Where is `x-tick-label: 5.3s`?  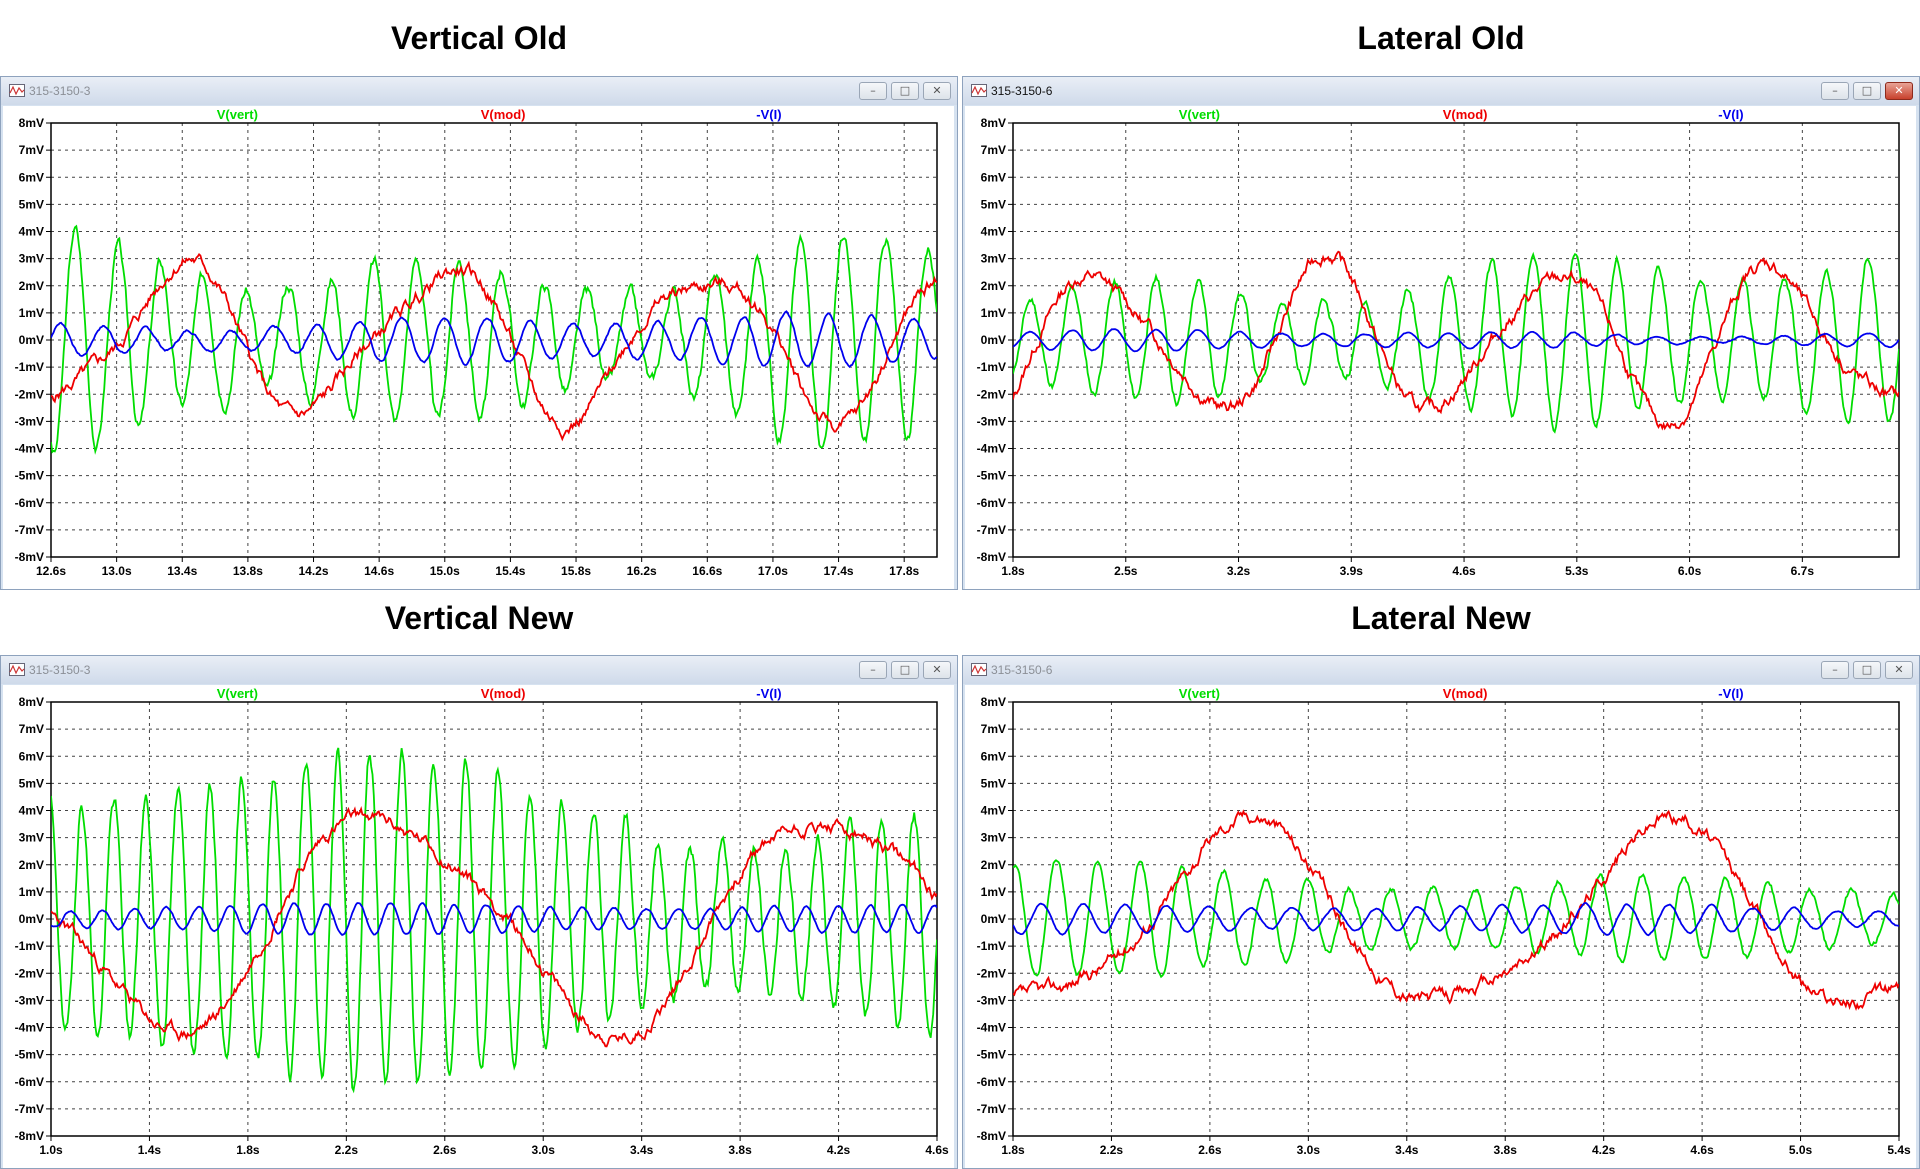
x-tick-label: 5.3s is located at coordinates (1577, 571).